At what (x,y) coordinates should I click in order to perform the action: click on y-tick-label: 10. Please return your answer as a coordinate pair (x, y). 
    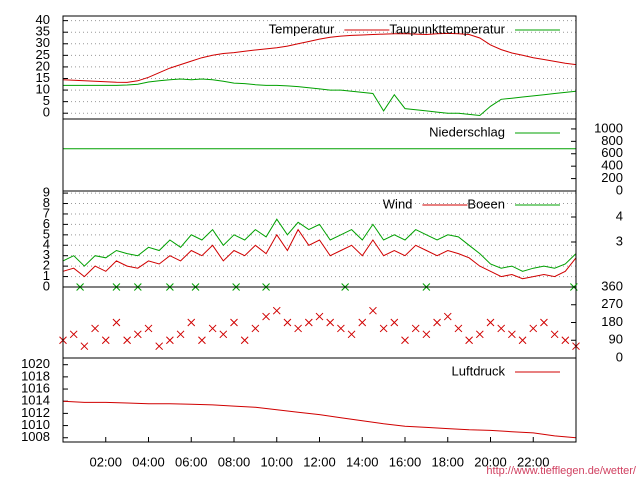
    Looking at the image, I should click on (43, 89).